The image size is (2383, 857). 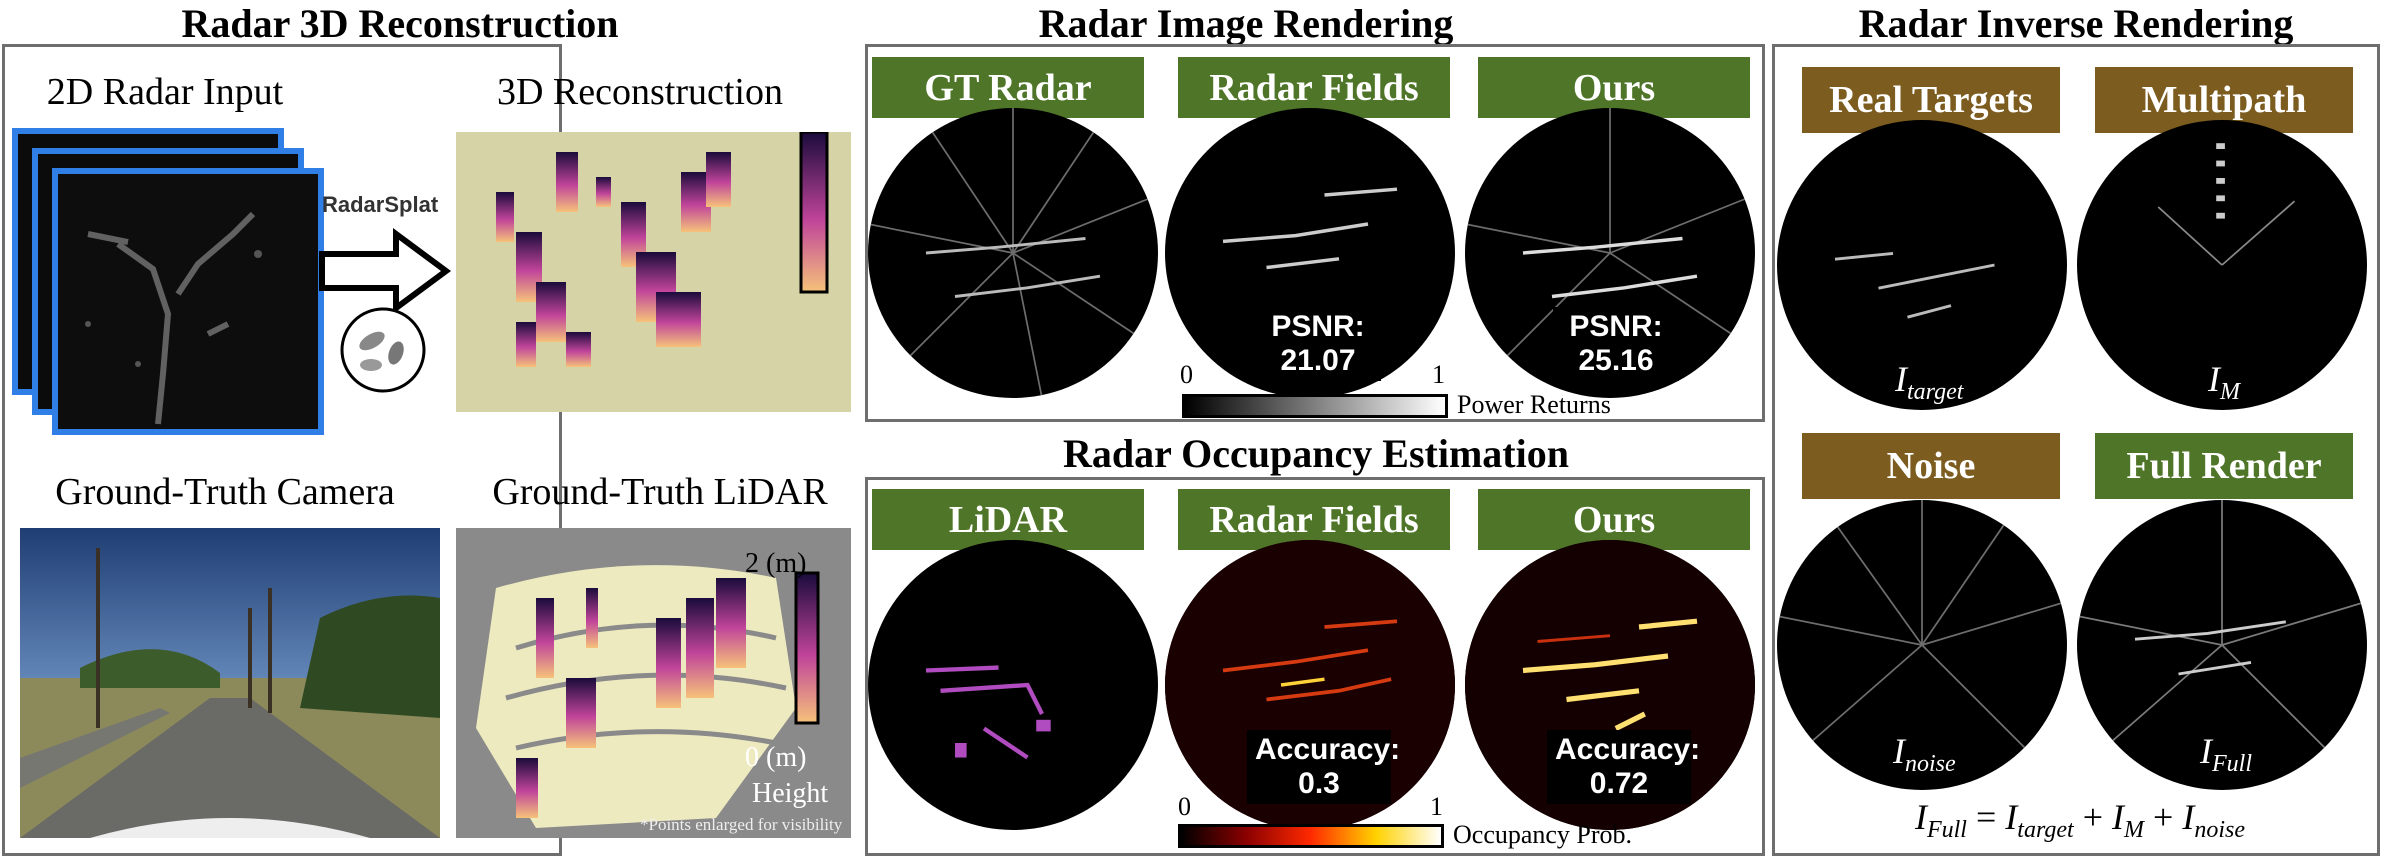 What do you see at coordinates (1184, 806) in the screenshot?
I see `occ-cbar-min: 0` at bounding box center [1184, 806].